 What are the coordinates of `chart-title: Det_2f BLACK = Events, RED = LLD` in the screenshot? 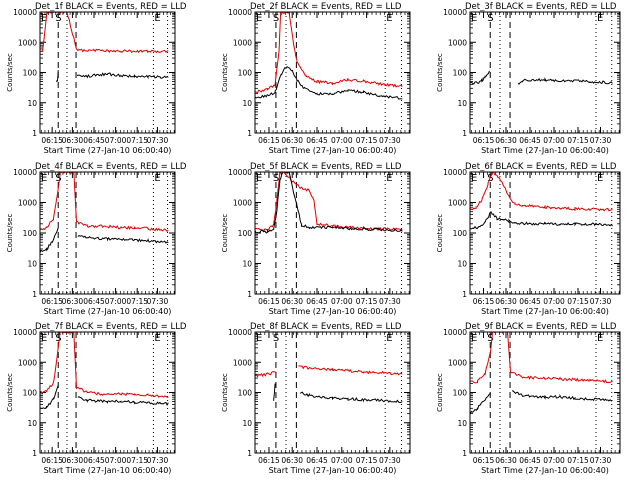 It's located at (326, 7).